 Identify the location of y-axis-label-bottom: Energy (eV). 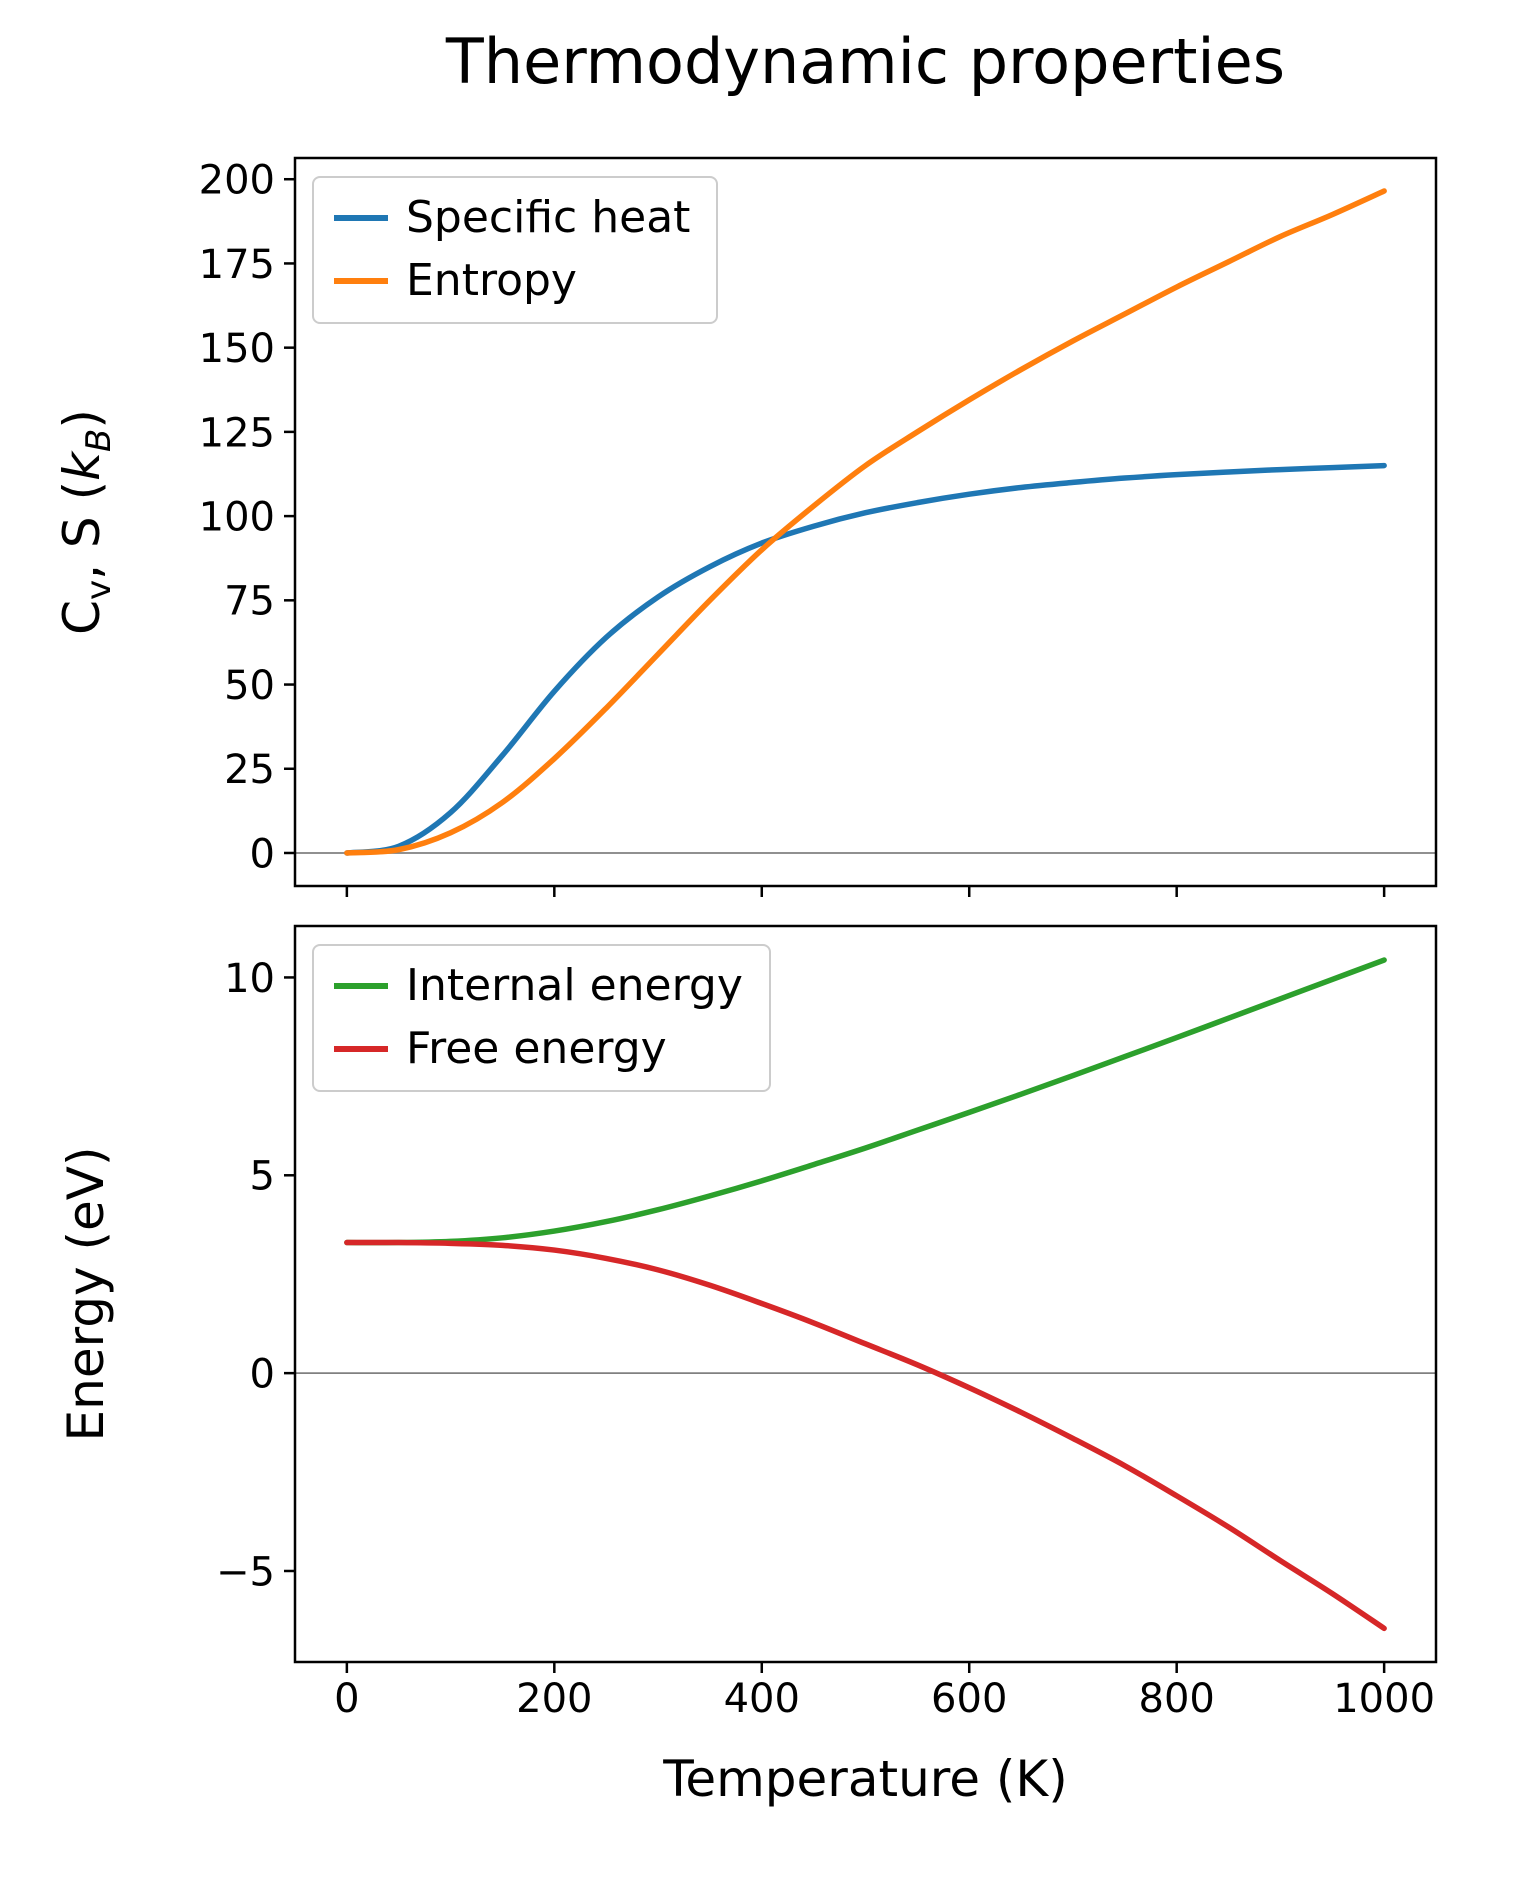
(86, 1294).